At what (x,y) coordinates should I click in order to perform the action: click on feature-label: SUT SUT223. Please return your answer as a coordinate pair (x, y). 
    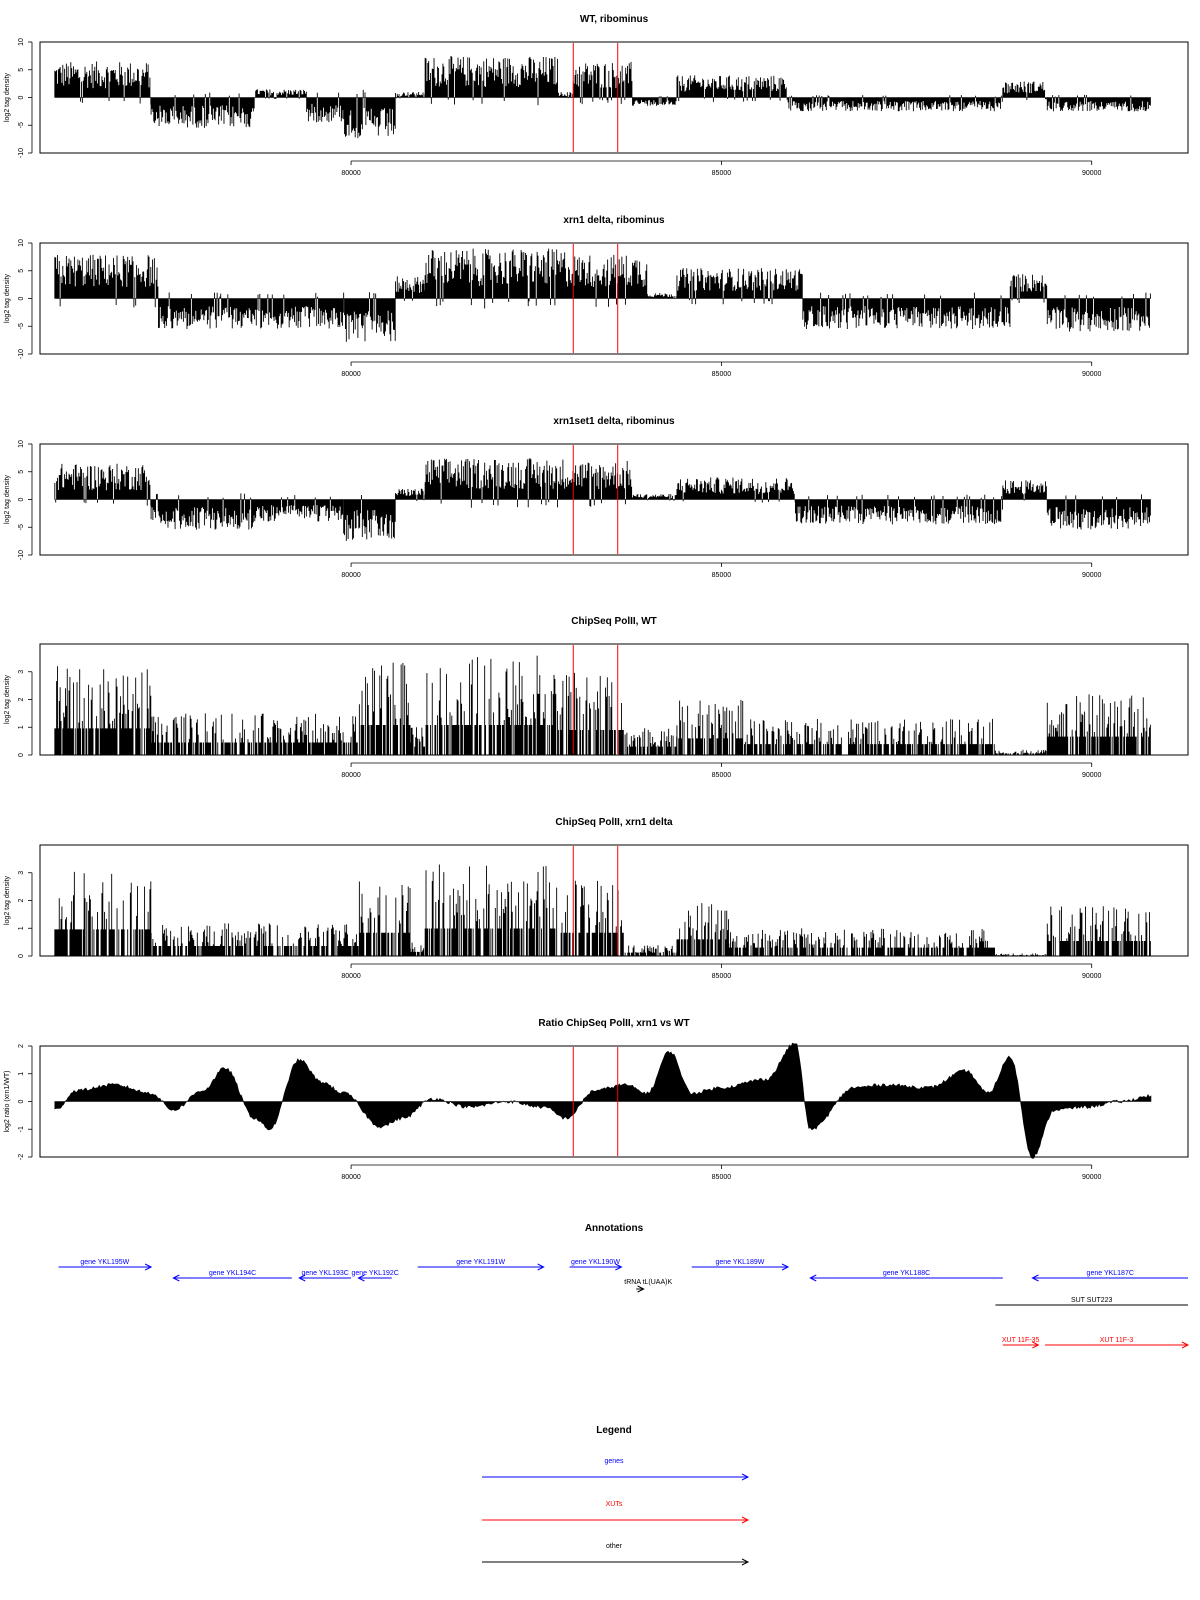
    Looking at the image, I should click on (1092, 1300).